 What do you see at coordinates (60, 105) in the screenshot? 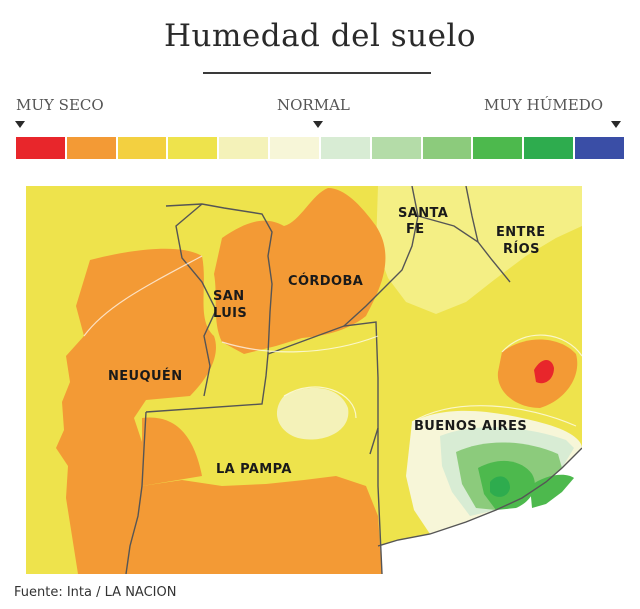
I see `legend-label-very-dry: MUY SECO` at bounding box center [60, 105].